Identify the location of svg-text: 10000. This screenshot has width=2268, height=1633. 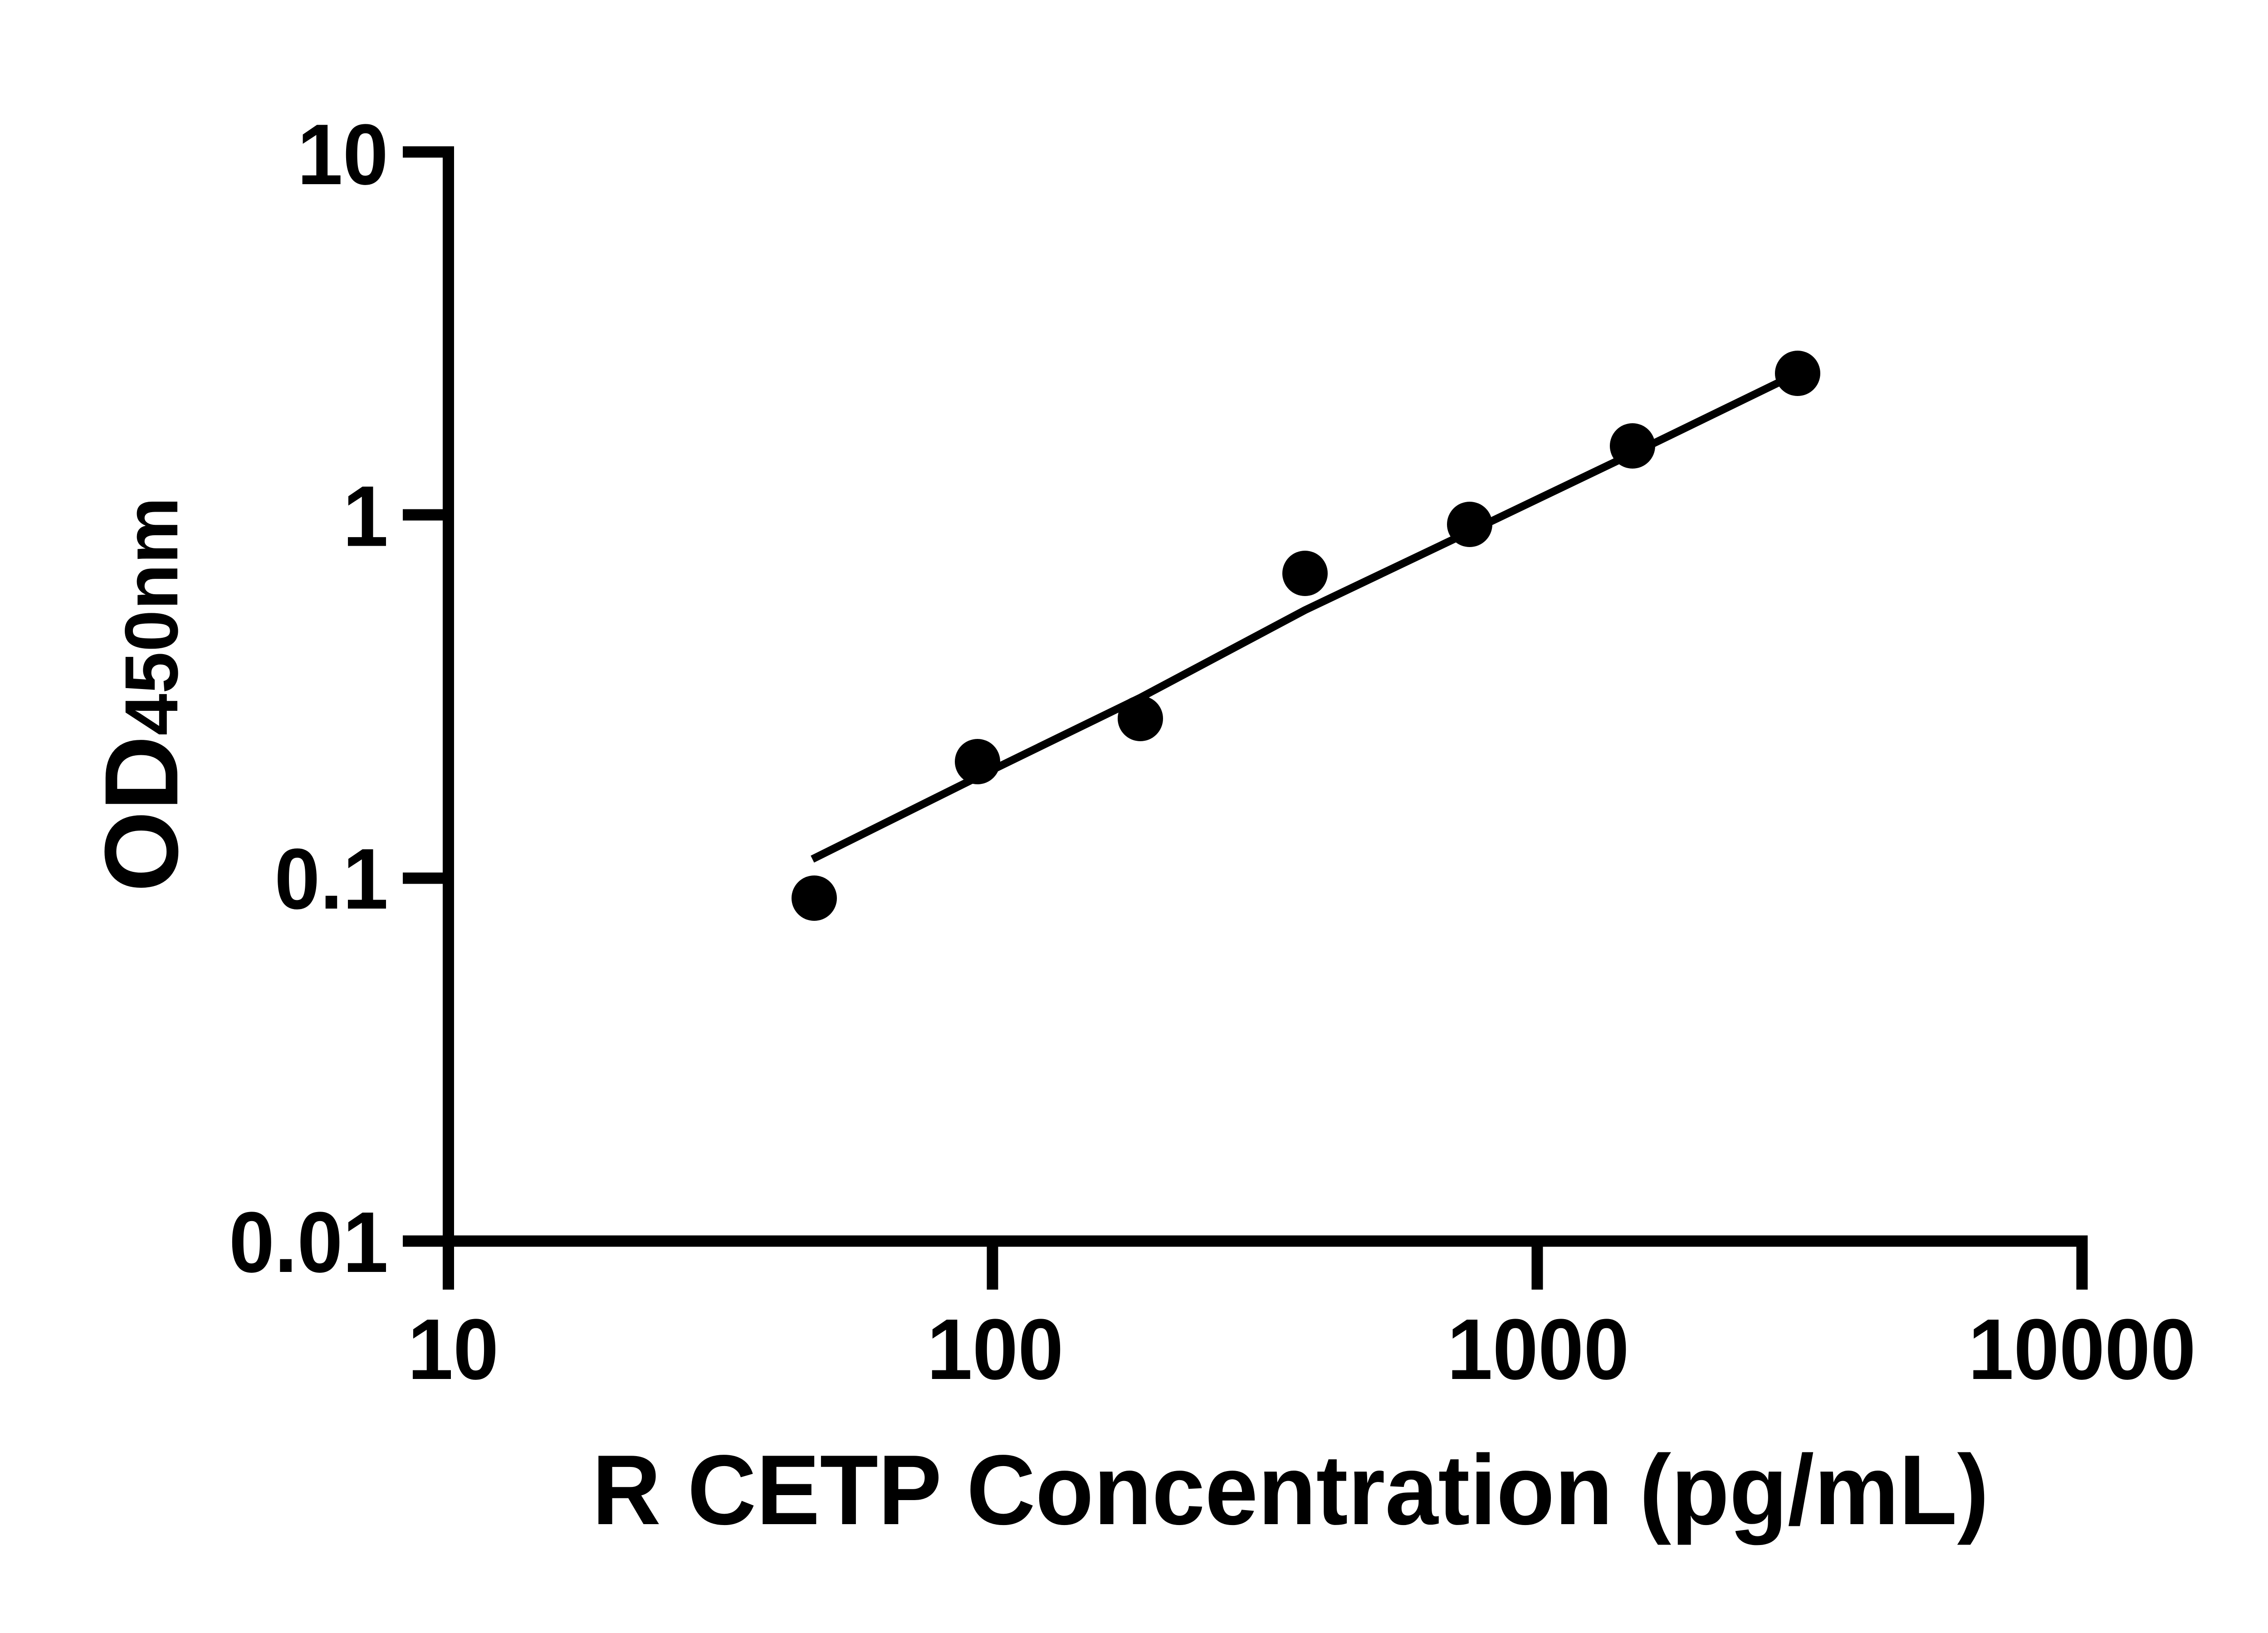
(2082, 1349).